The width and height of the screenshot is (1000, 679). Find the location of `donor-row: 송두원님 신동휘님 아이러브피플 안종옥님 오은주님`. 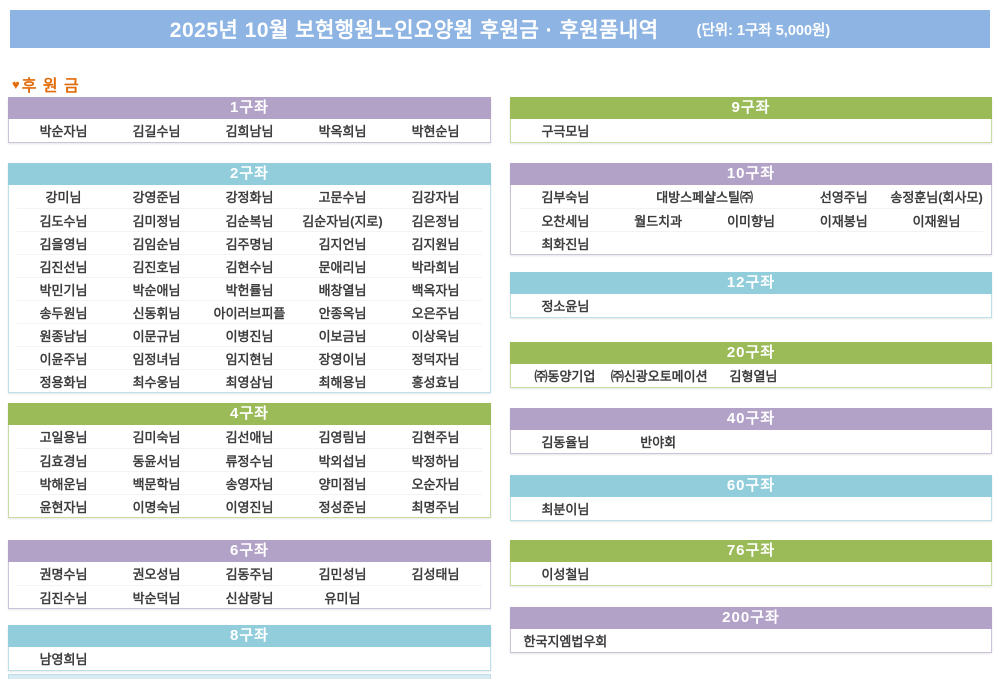

donor-row: 송두원님 신동휘님 아이러브피플 안종옥님 오은주님 is located at coordinates (249, 311).